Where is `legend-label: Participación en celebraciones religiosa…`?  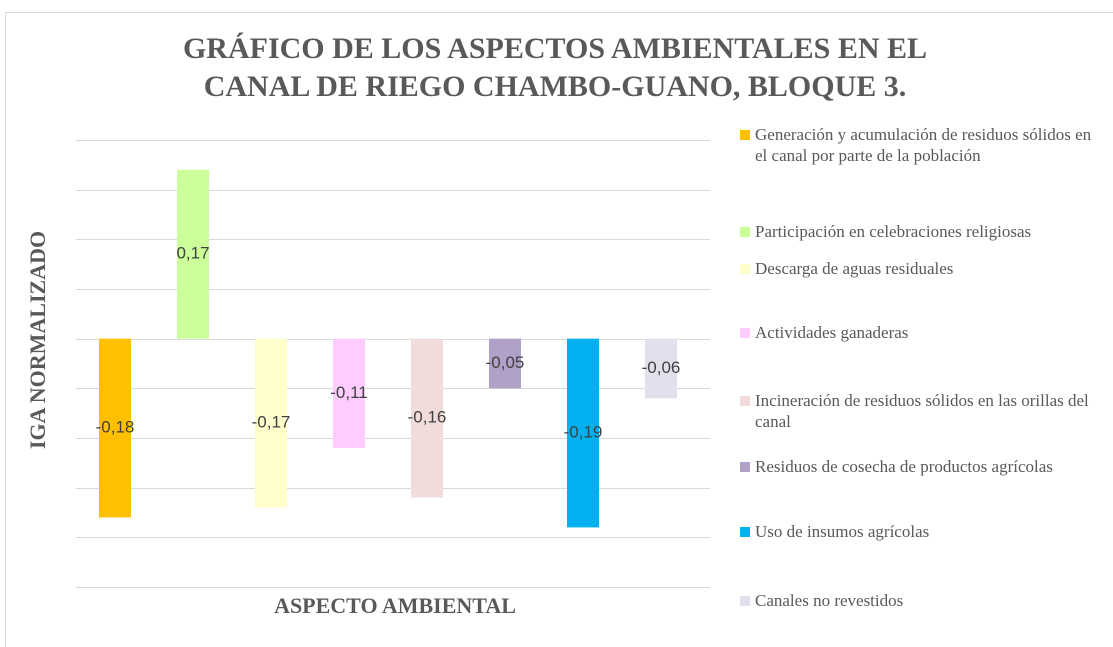 legend-label: Participación en celebraciones religiosa… is located at coordinates (893, 231).